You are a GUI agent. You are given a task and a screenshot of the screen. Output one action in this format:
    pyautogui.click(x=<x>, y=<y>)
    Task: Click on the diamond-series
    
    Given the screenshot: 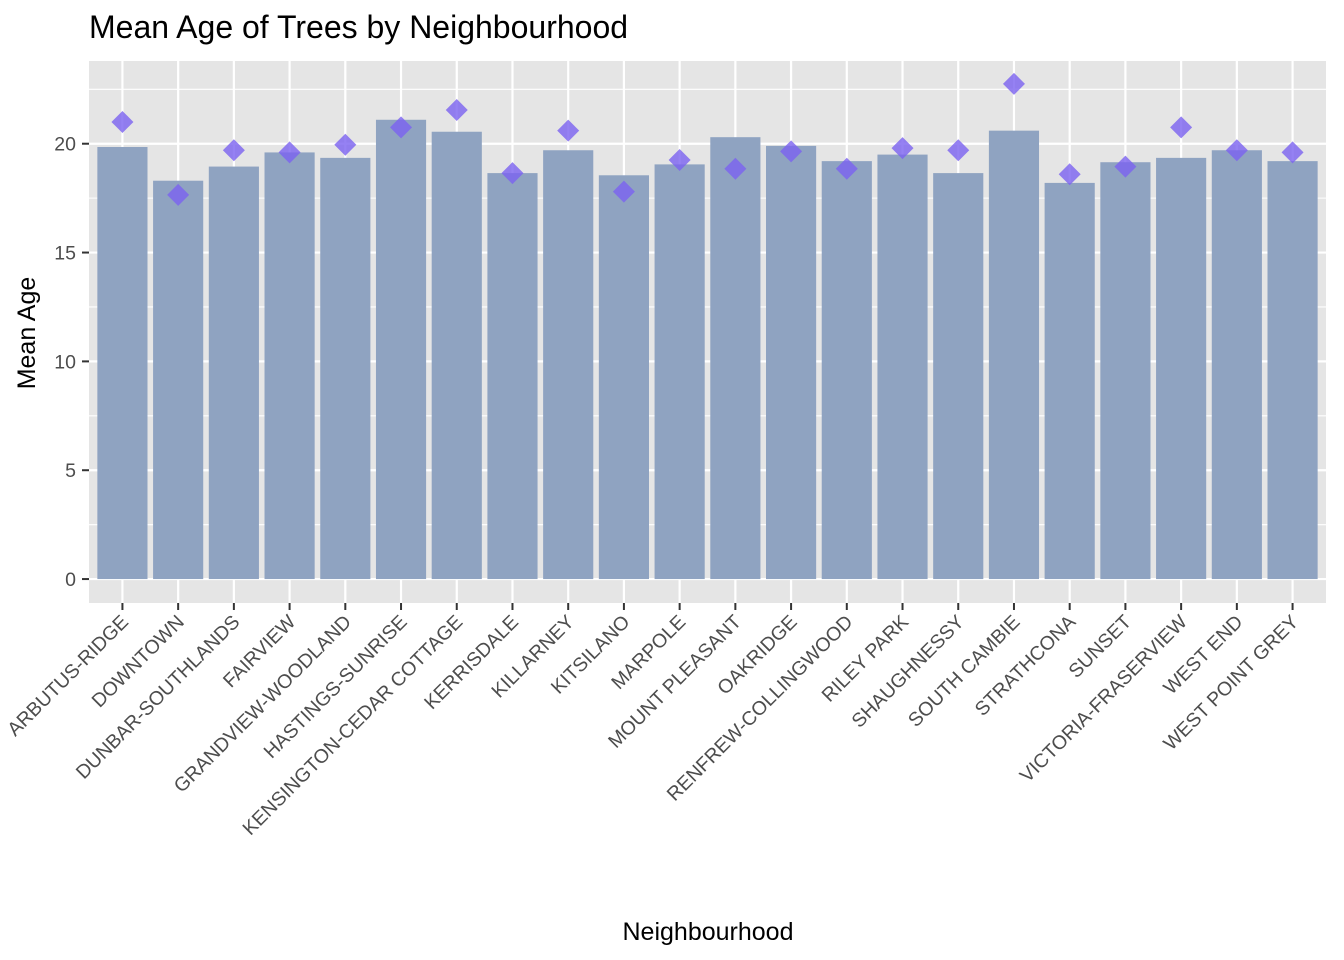 What is the action you would take?
    pyautogui.click(x=707, y=139)
    